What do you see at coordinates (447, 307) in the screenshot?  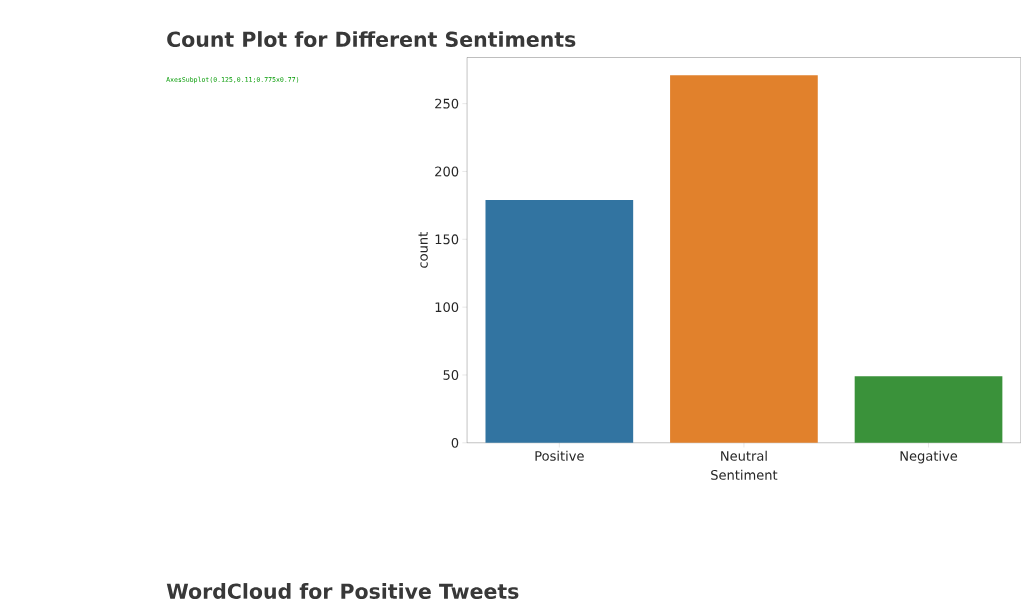 I see `y-tick-label: 100` at bounding box center [447, 307].